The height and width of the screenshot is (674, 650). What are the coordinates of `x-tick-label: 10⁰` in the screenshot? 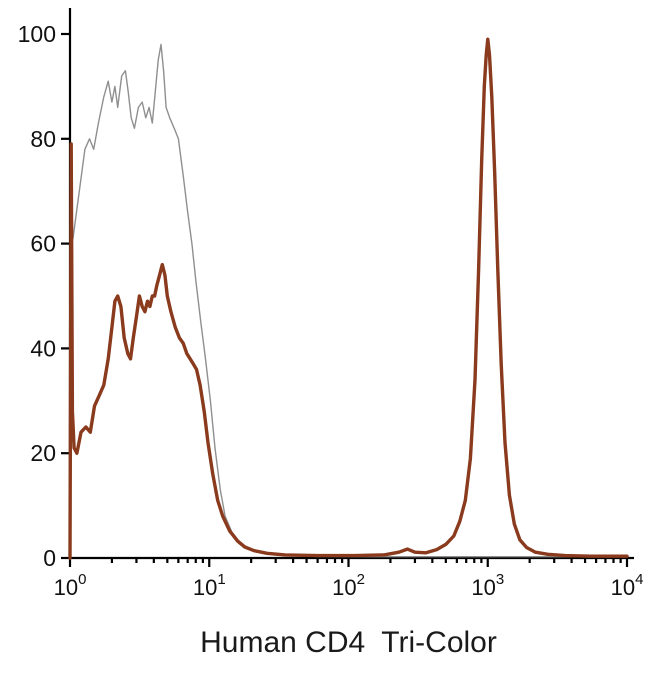 It's located at (70, 585).